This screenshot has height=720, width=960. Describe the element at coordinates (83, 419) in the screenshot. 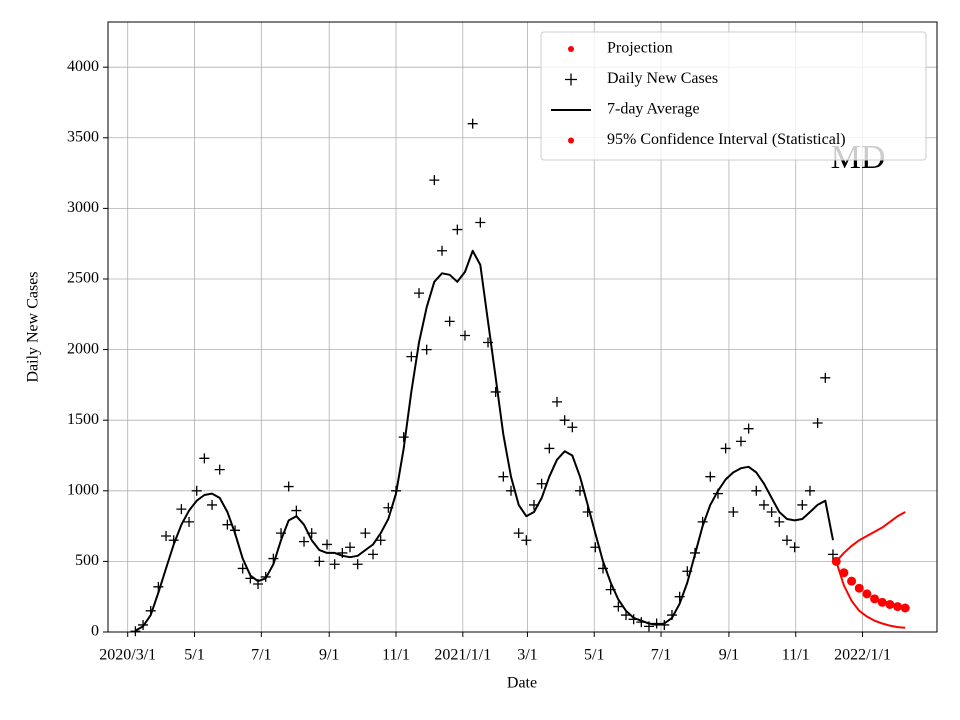

I see `y-tick-label: 1500` at that location.